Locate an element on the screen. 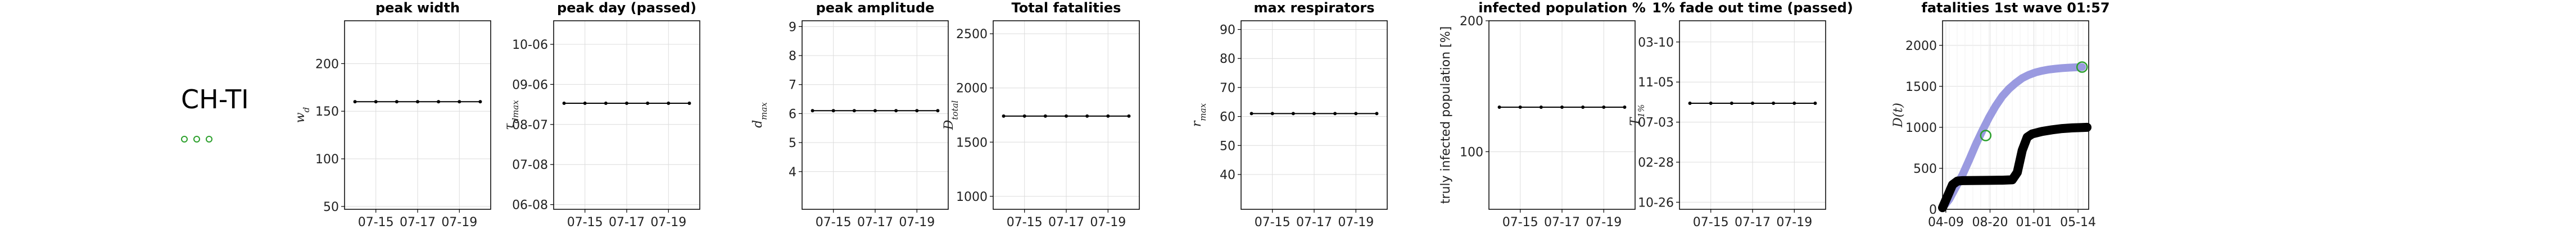 This screenshot has height=234, width=2576. y-tick-label: 07-08 is located at coordinates (530, 165).